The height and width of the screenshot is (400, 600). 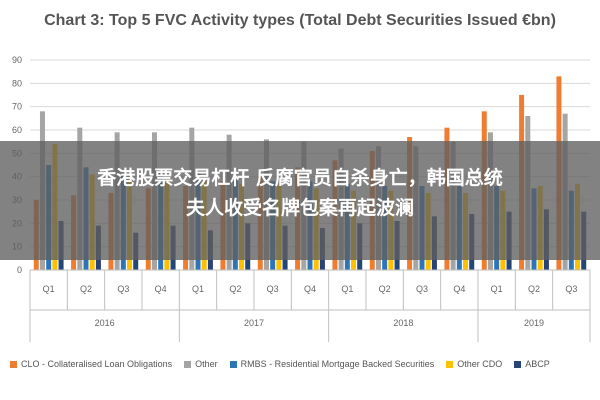 What do you see at coordinates (17, 60) in the screenshot?
I see `y-tick-label: 90` at bounding box center [17, 60].